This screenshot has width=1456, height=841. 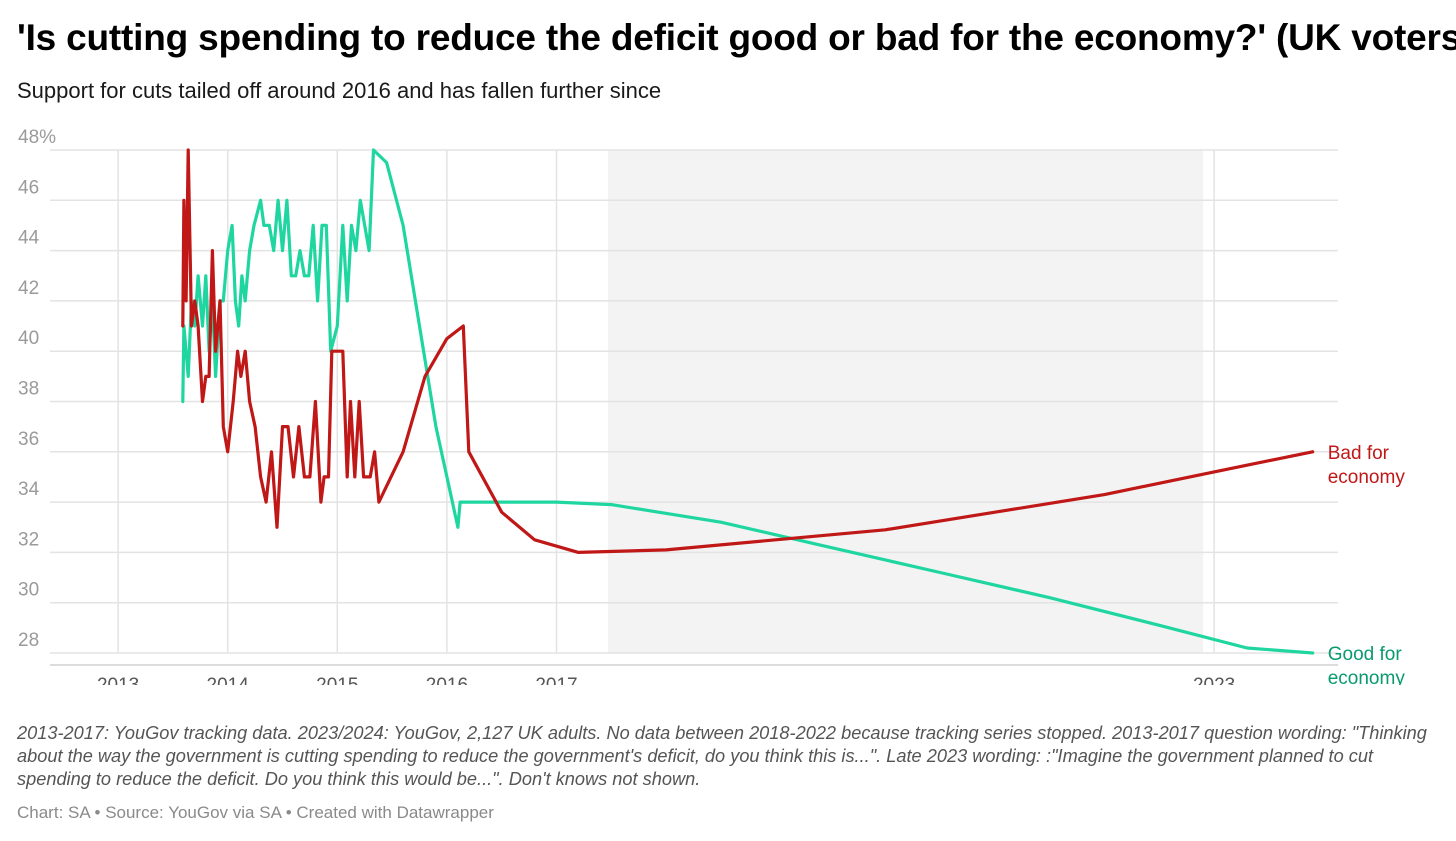 I want to click on y-tick-label: 28, so click(x=28, y=640).